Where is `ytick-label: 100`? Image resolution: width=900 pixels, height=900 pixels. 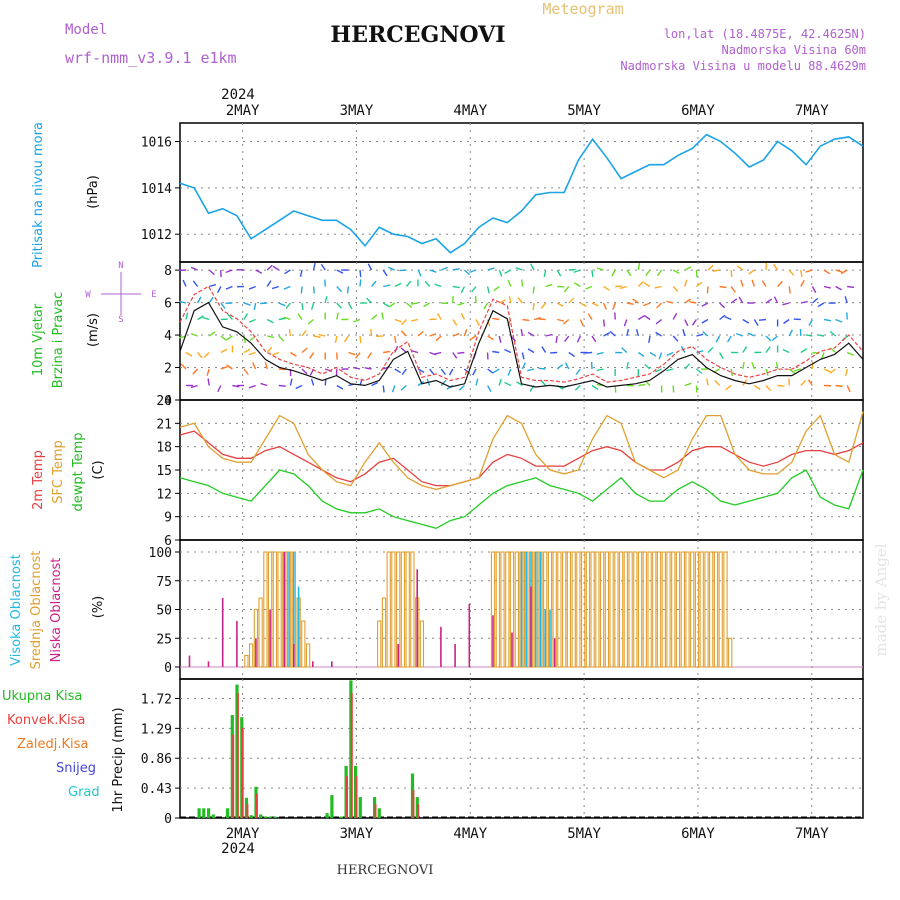 ytick-label: 100 is located at coordinates (160, 553).